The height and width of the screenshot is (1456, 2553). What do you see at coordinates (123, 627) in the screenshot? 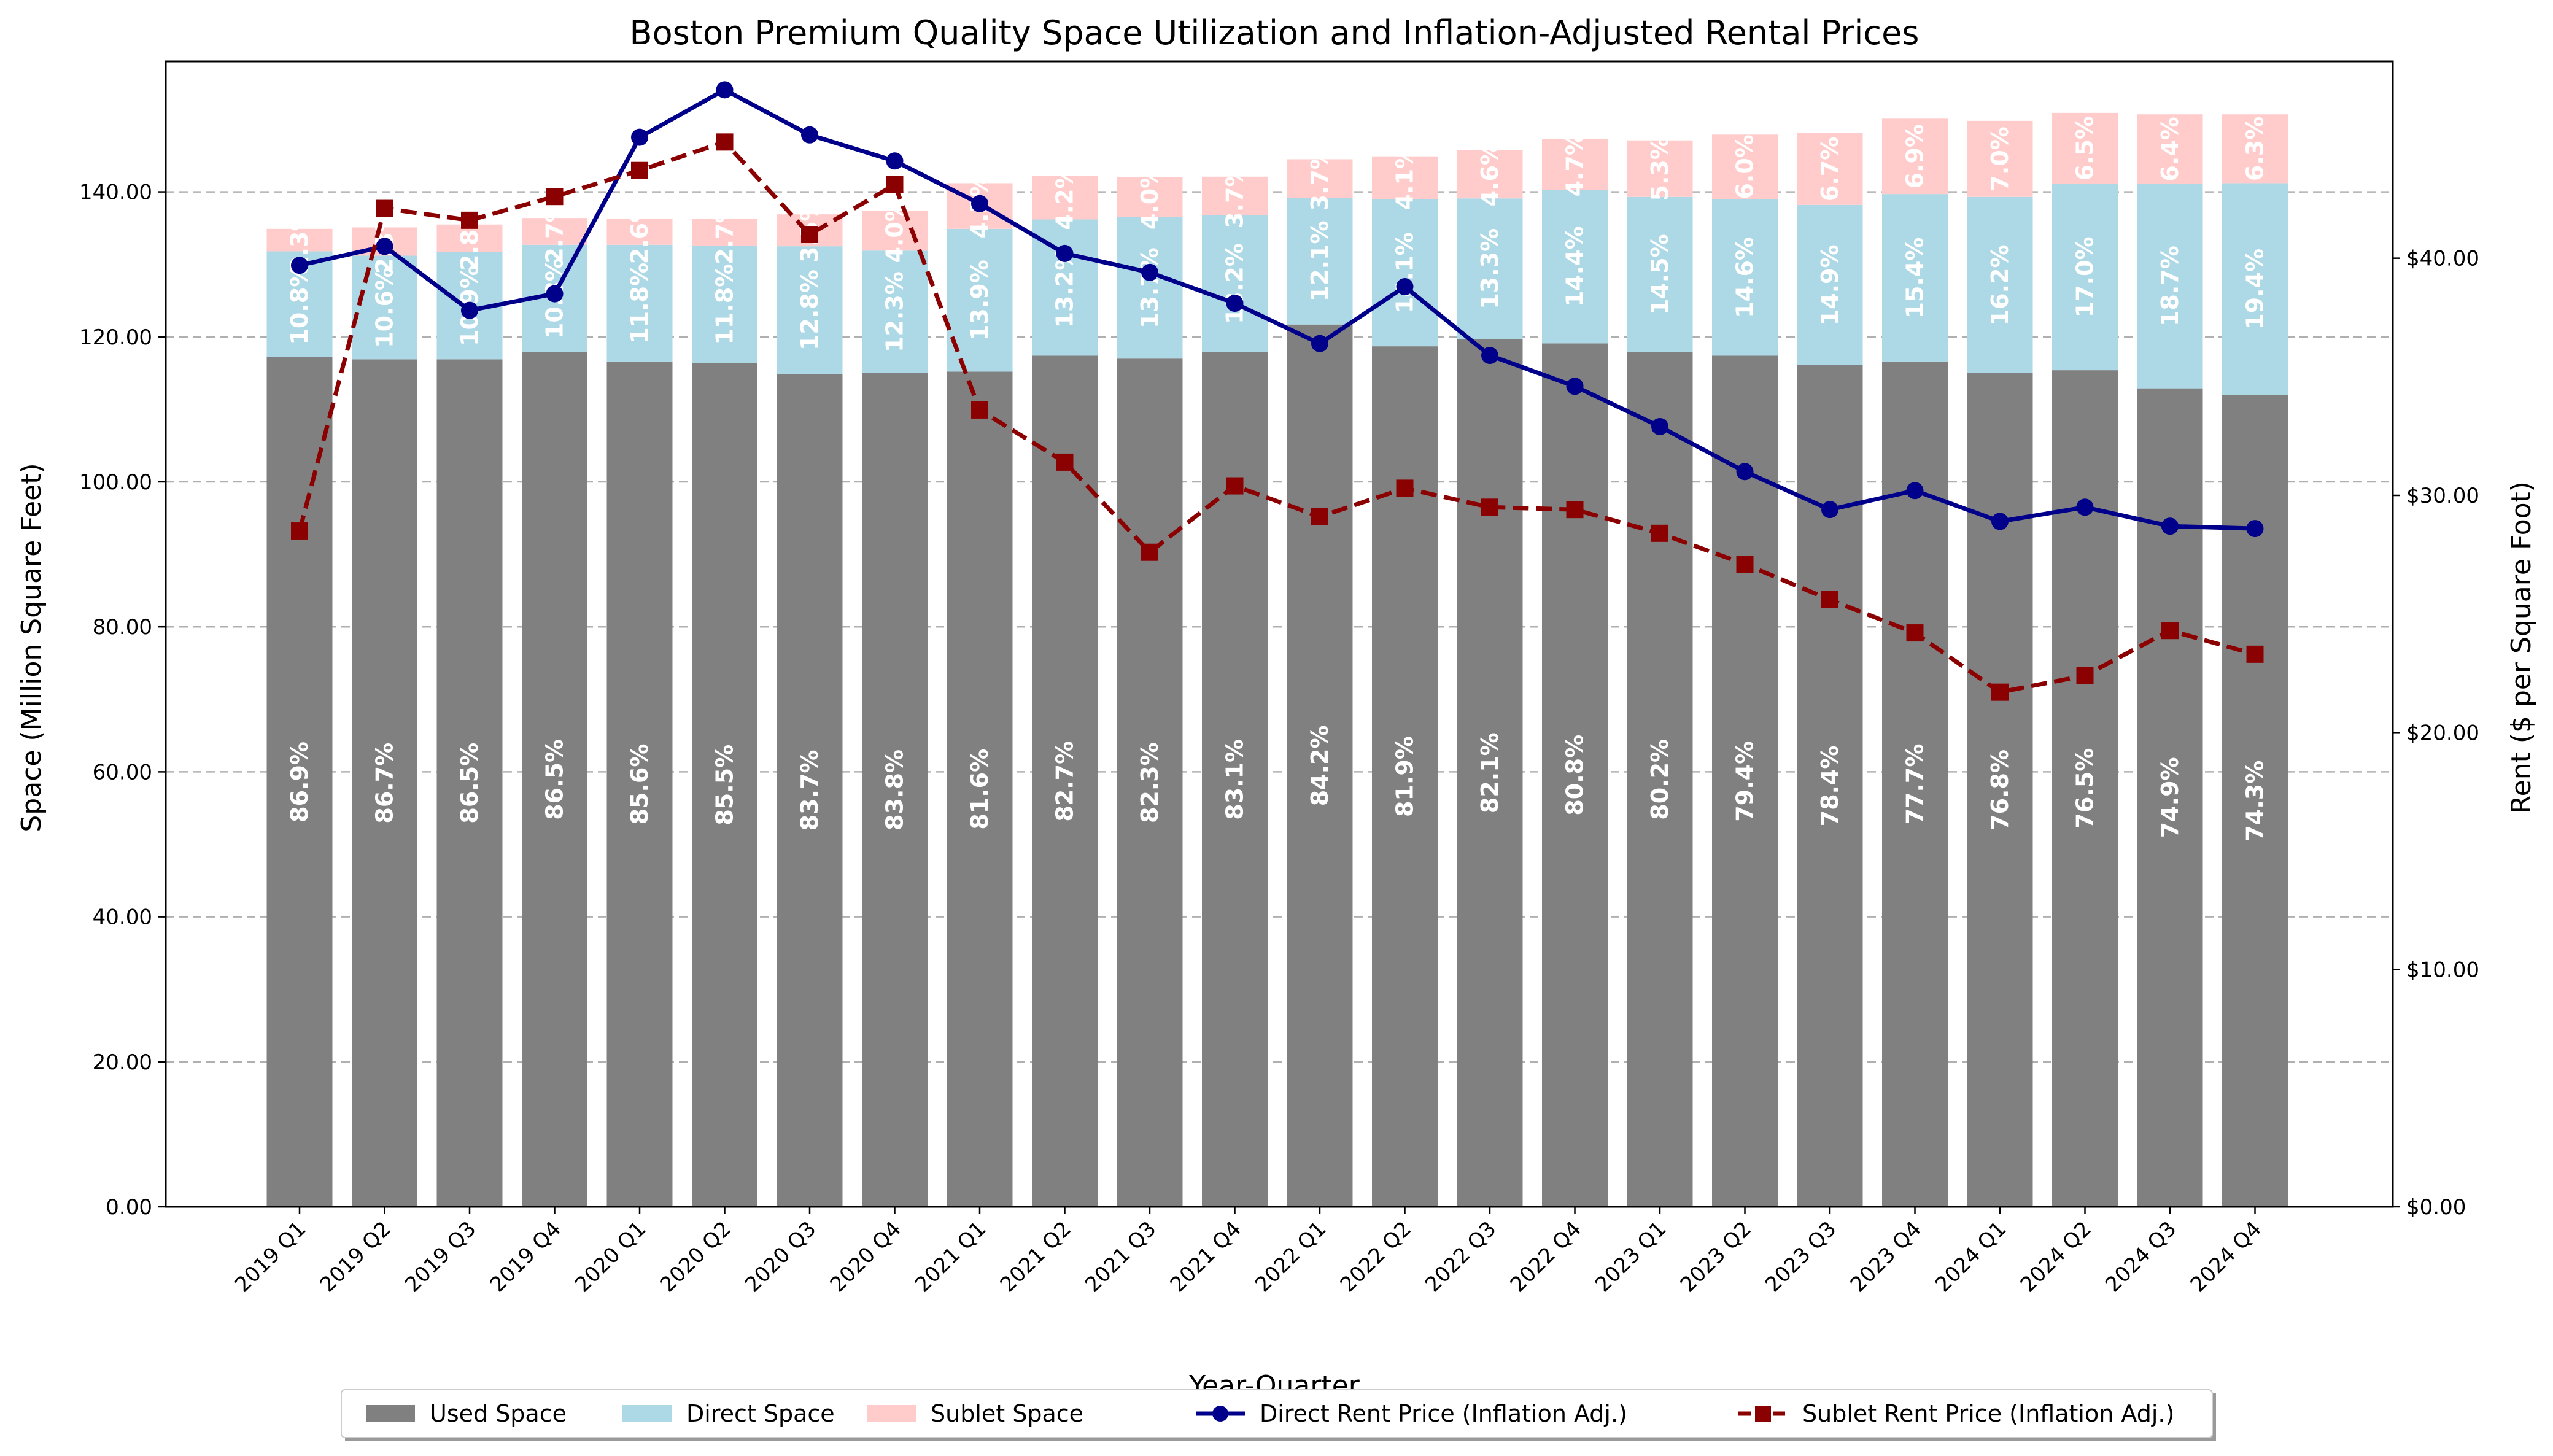
I see `y-tick-label: 80.00` at bounding box center [123, 627].